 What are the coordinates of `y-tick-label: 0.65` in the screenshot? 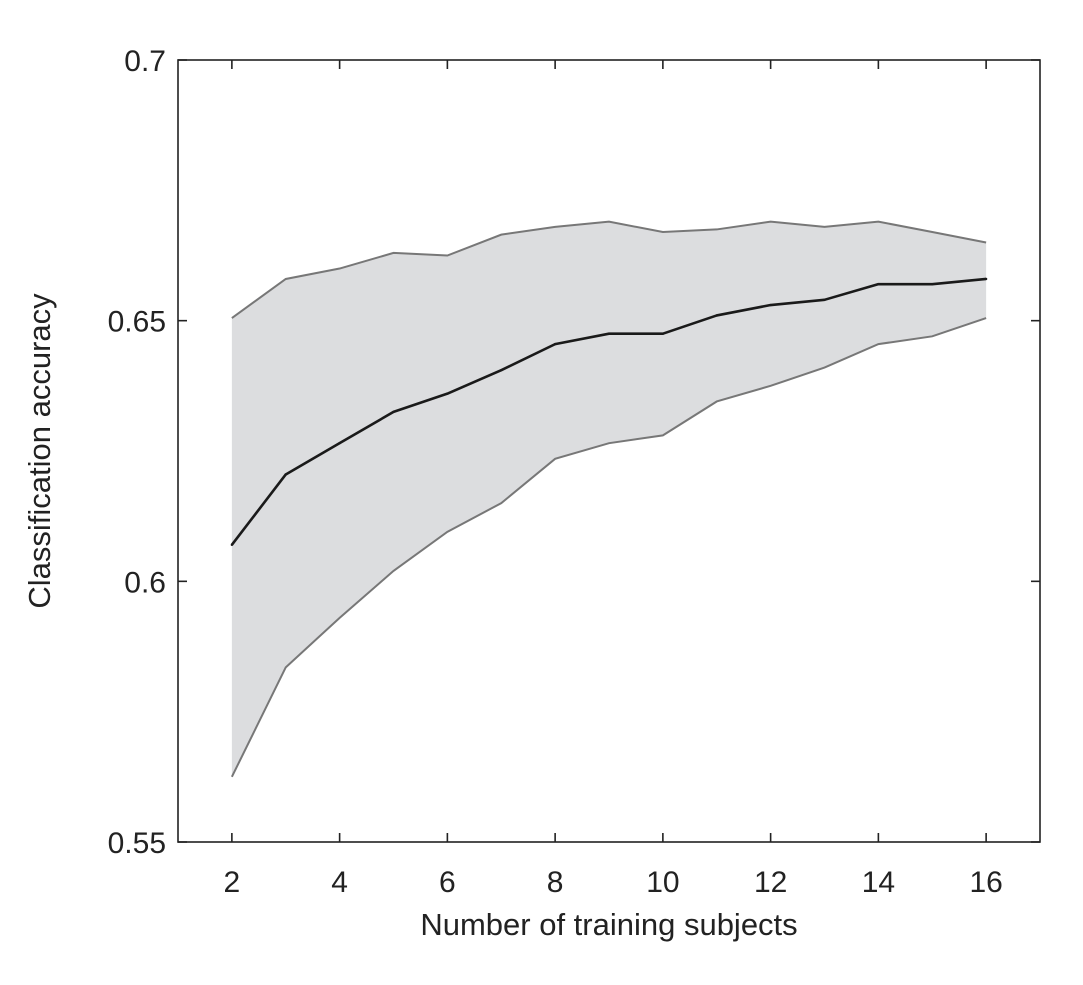 It's located at (137, 322).